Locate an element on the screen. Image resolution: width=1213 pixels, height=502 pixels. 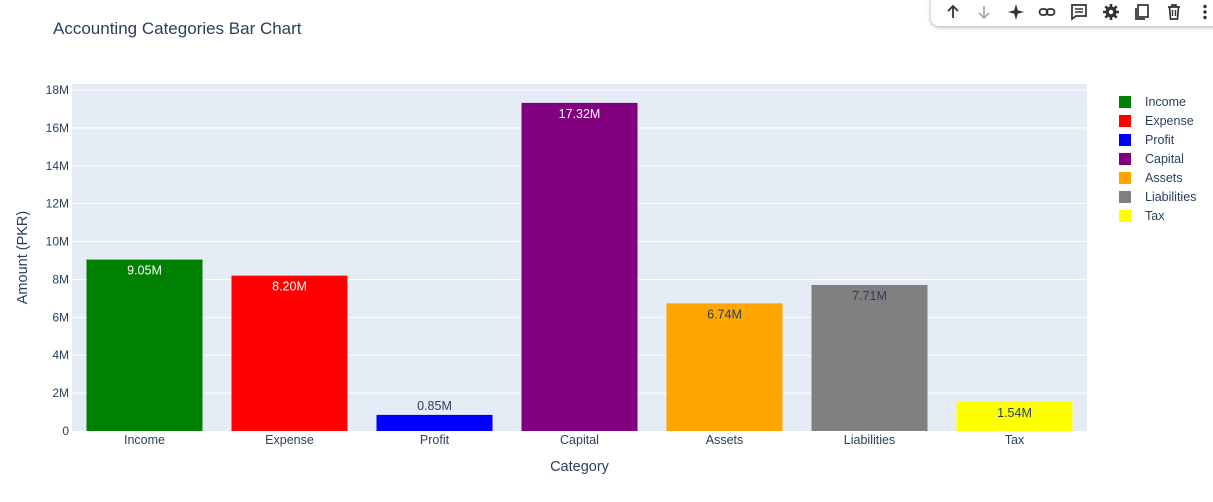
sparkle-icon is located at coordinates (1016, 13).